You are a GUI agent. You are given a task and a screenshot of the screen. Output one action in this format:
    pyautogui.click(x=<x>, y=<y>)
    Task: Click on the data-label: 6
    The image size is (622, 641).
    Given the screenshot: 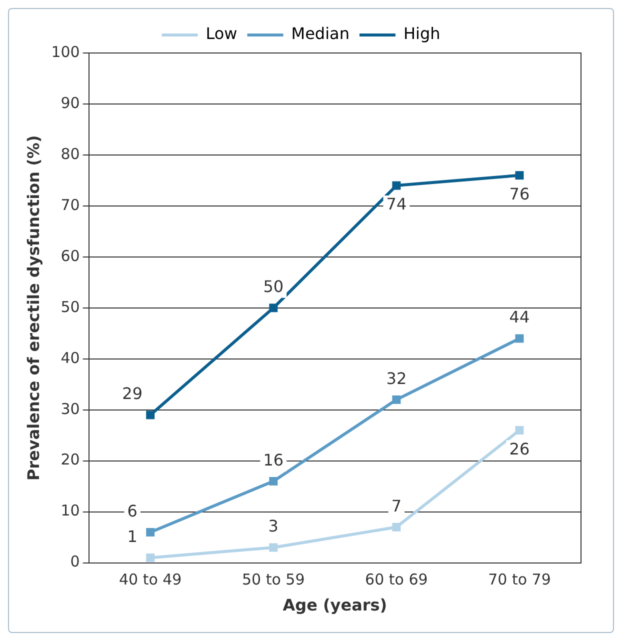 What is the action you would take?
    pyautogui.click(x=132, y=510)
    